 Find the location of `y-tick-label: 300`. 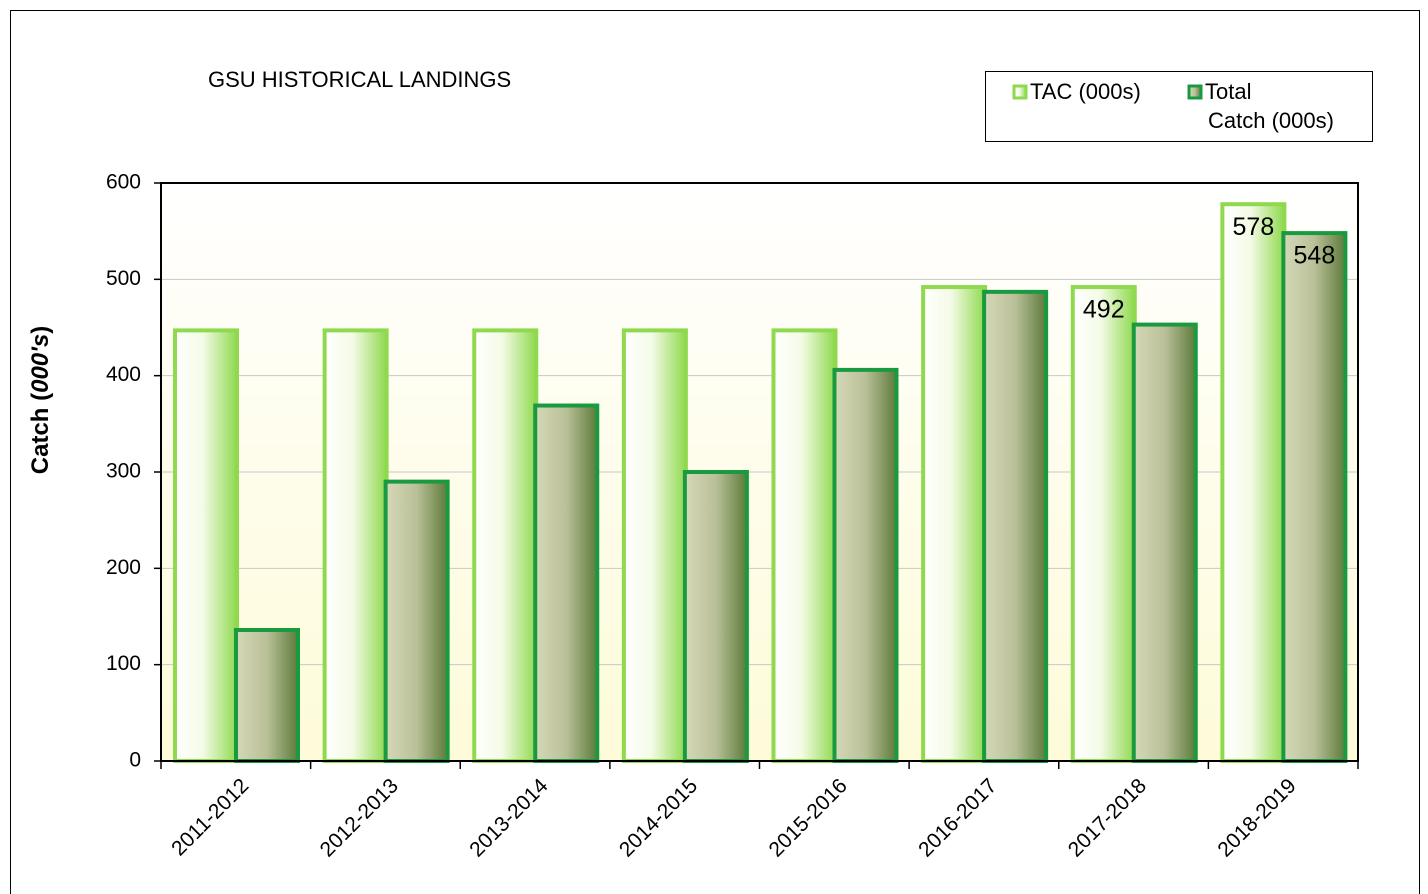

y-tick-label: 300 is located at coordinates (123, 471).